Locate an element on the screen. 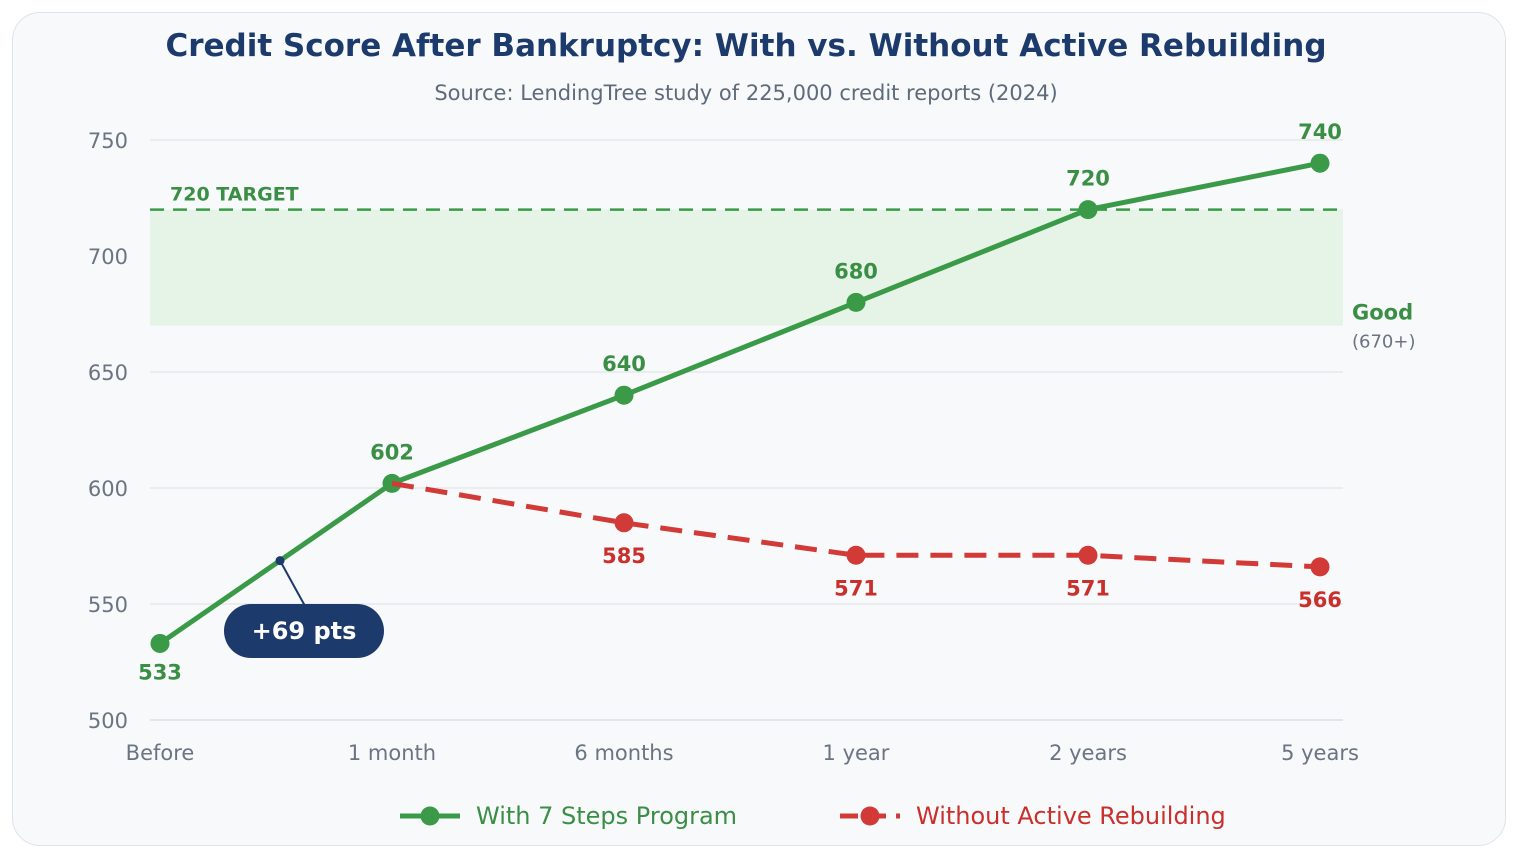 This screenshot has width=1520, height=860. data-label-with-program: 533 is located at coordinates (160, 672).